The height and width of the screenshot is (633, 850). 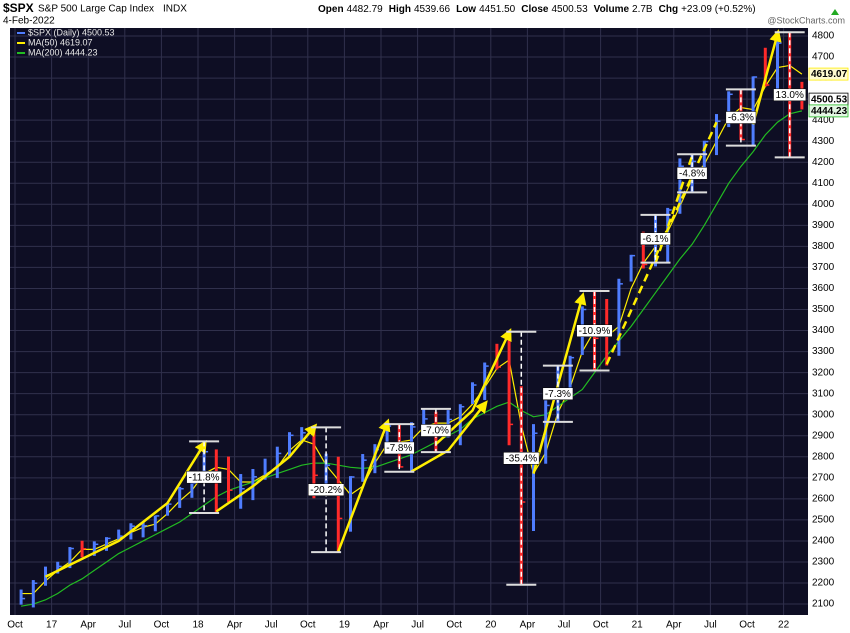 I want to click on quote-label: High, so click(x=400, y=9).